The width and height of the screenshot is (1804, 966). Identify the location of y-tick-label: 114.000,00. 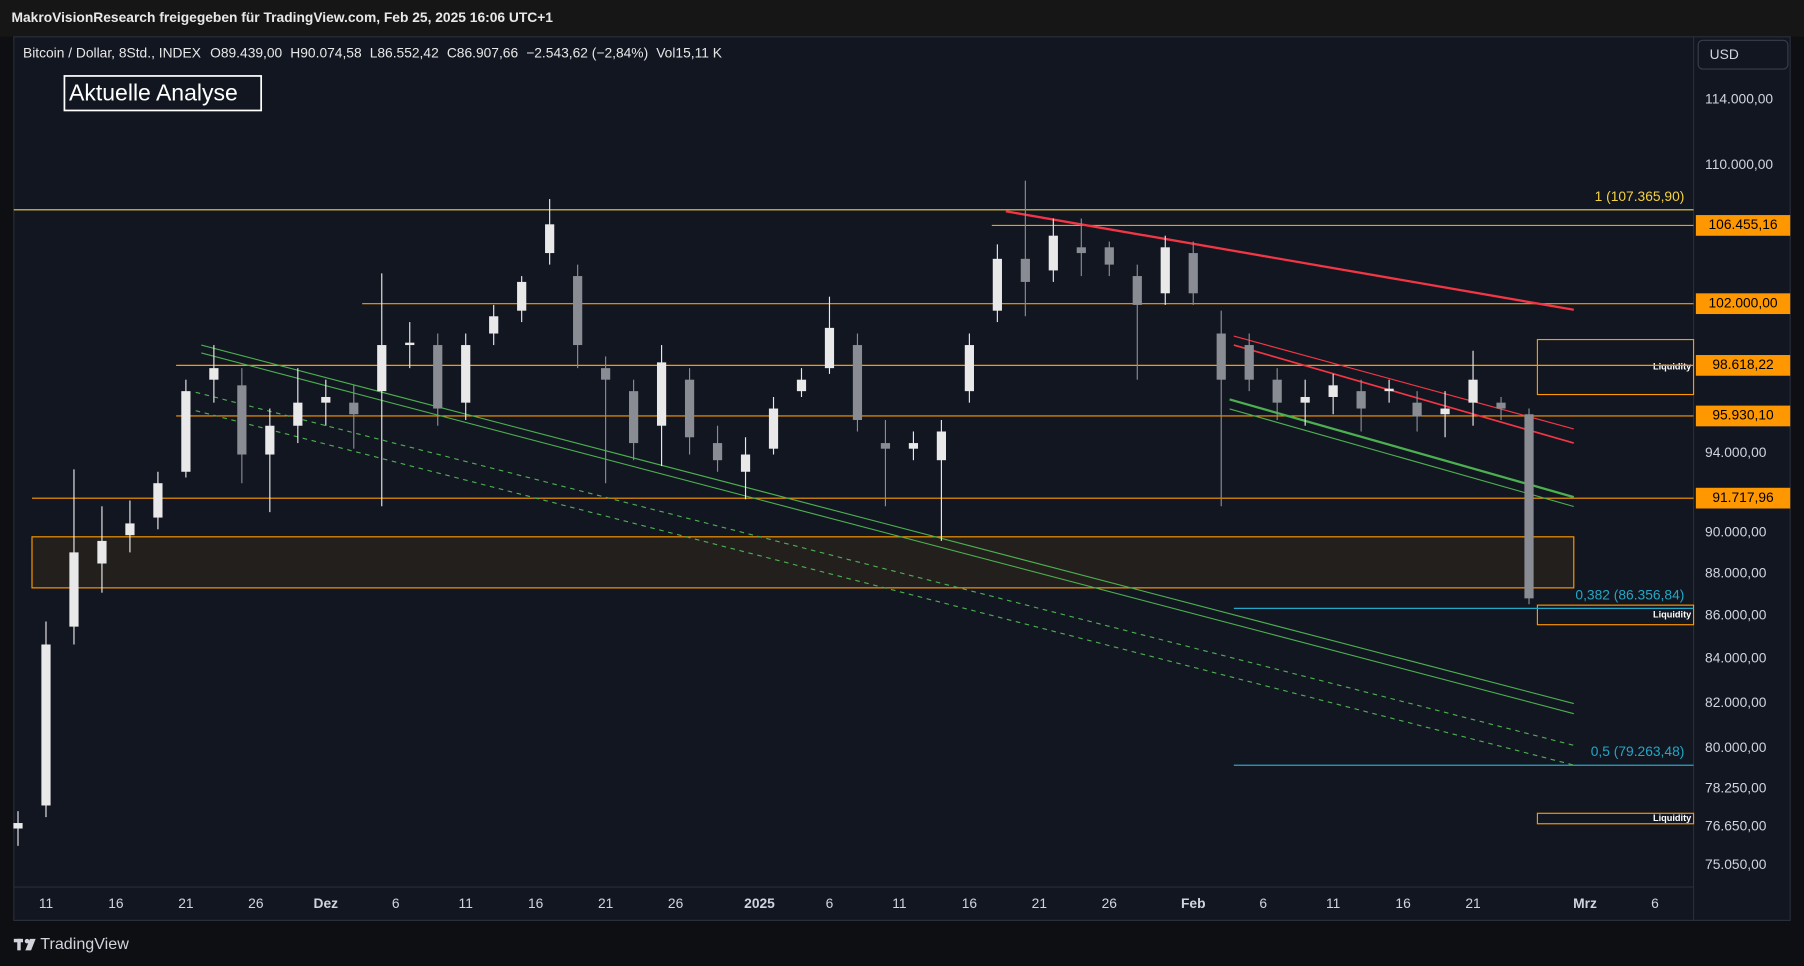
(1739, 99).